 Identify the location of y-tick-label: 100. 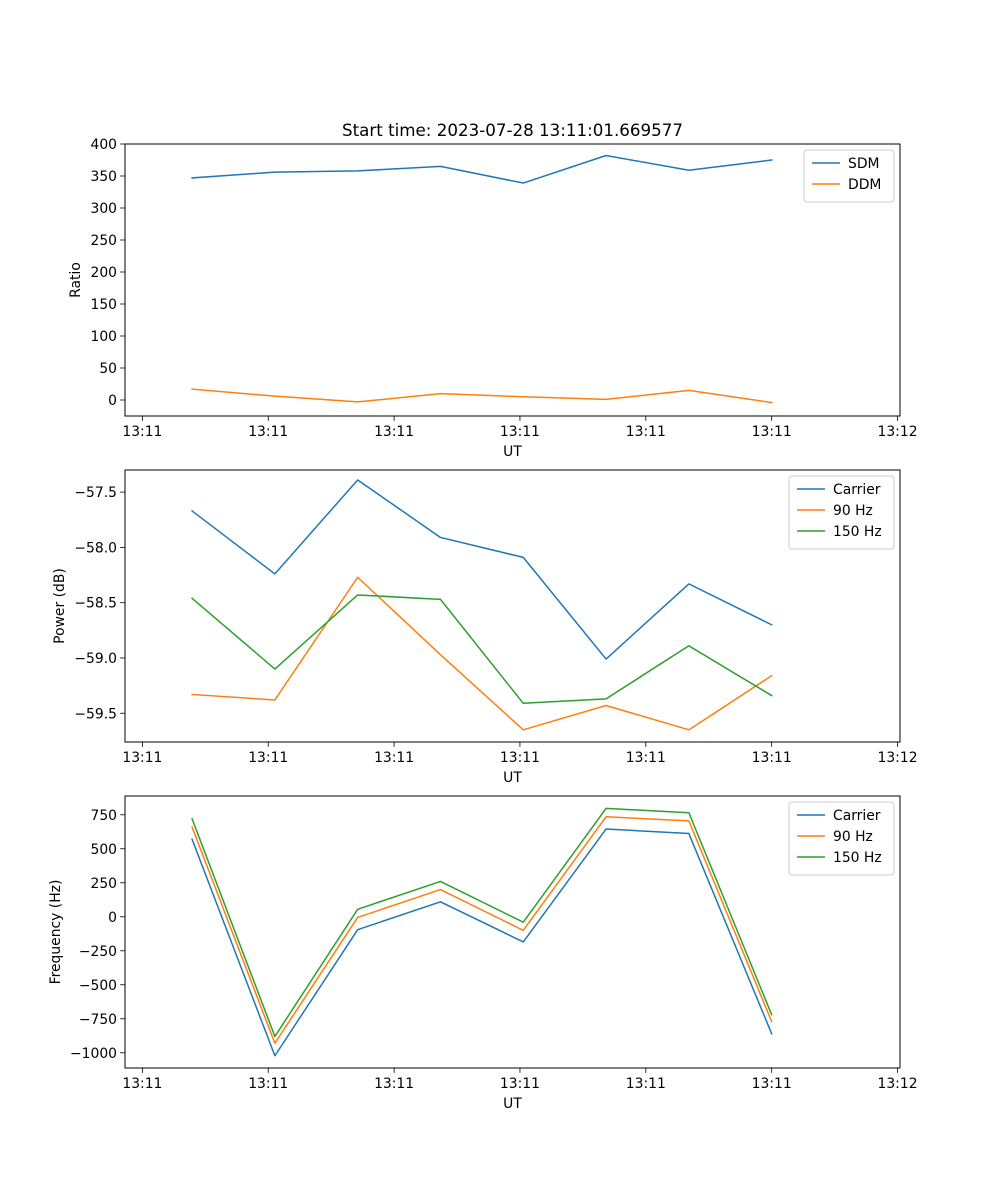
(103, 337).